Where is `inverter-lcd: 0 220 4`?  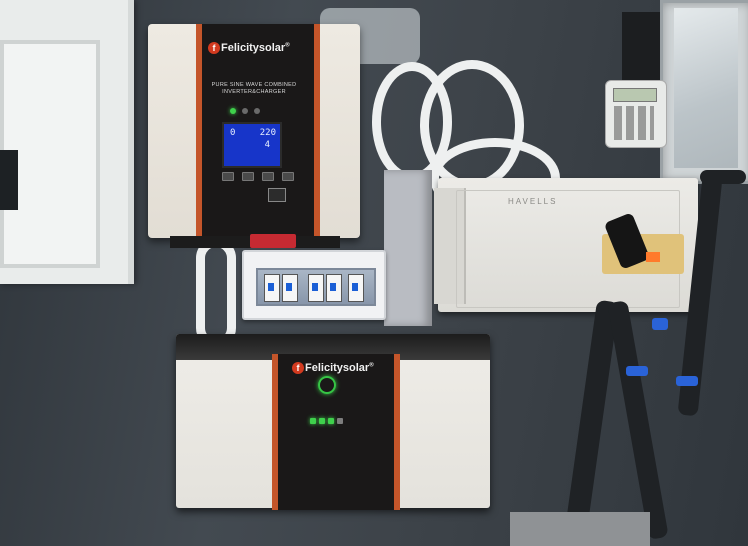 inverter-lcd: 0 220 4 is located at coordinates (252, 145).